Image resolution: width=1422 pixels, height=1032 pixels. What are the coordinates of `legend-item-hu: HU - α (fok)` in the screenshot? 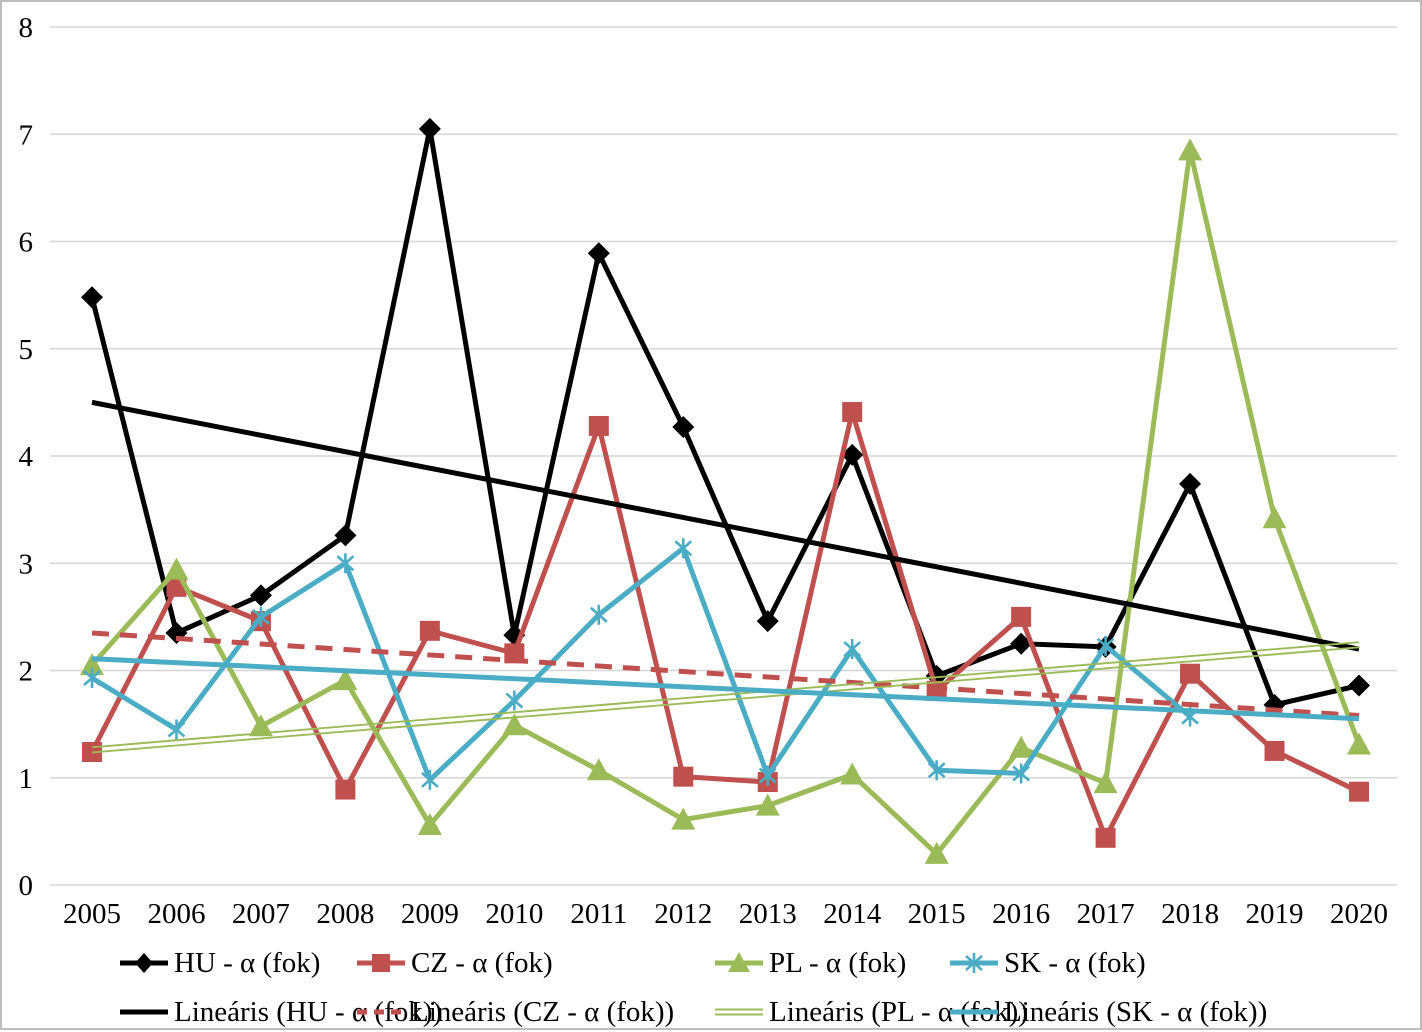 It's located at (220, 963).